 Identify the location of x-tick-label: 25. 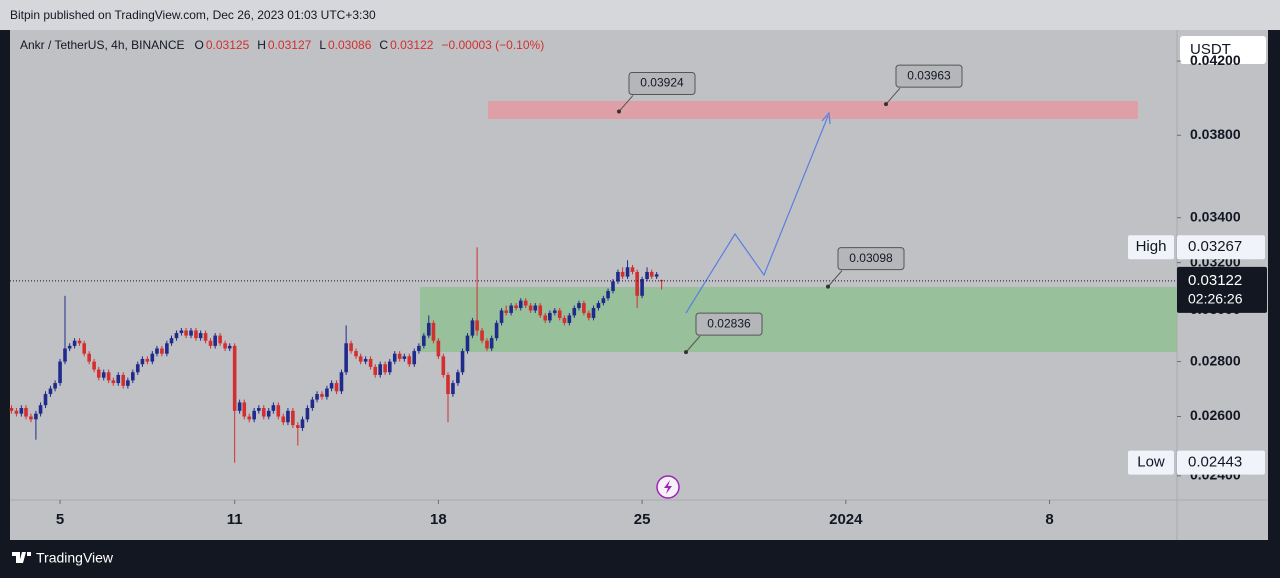
(642, 519).